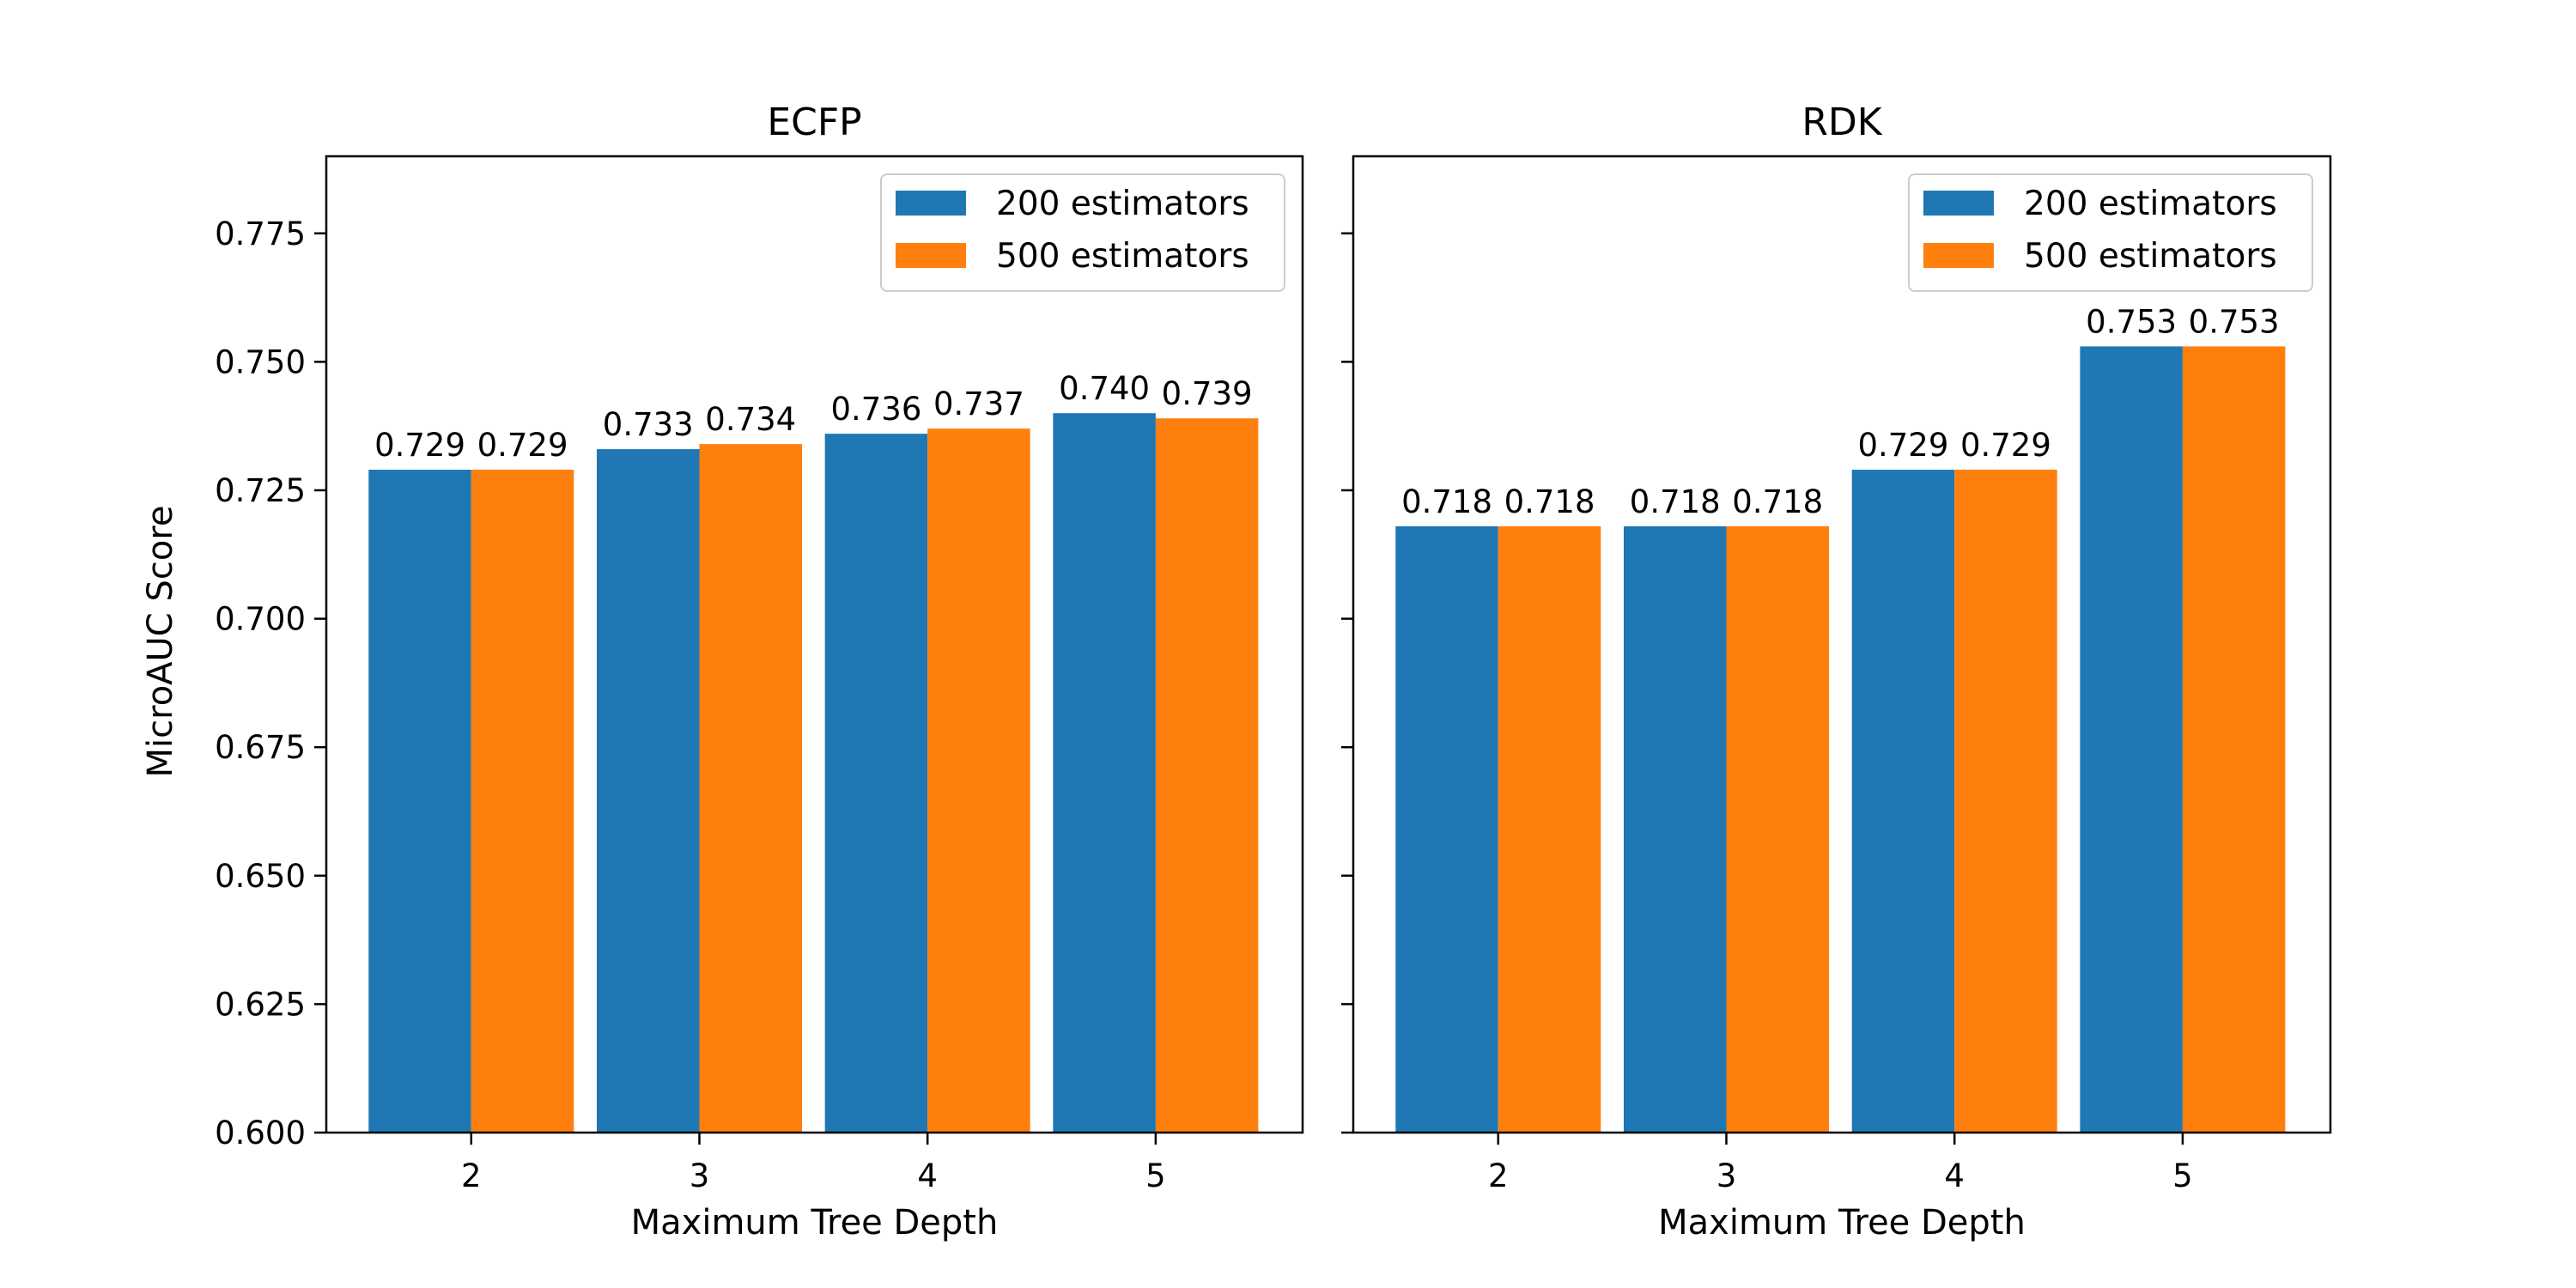 The height and width of the screenshot is (1288, 2576). What do you see at coordinates (260, 234) in the screenshot?
I see `y-tick-label: 0.775` at bounding box center [260, 234].